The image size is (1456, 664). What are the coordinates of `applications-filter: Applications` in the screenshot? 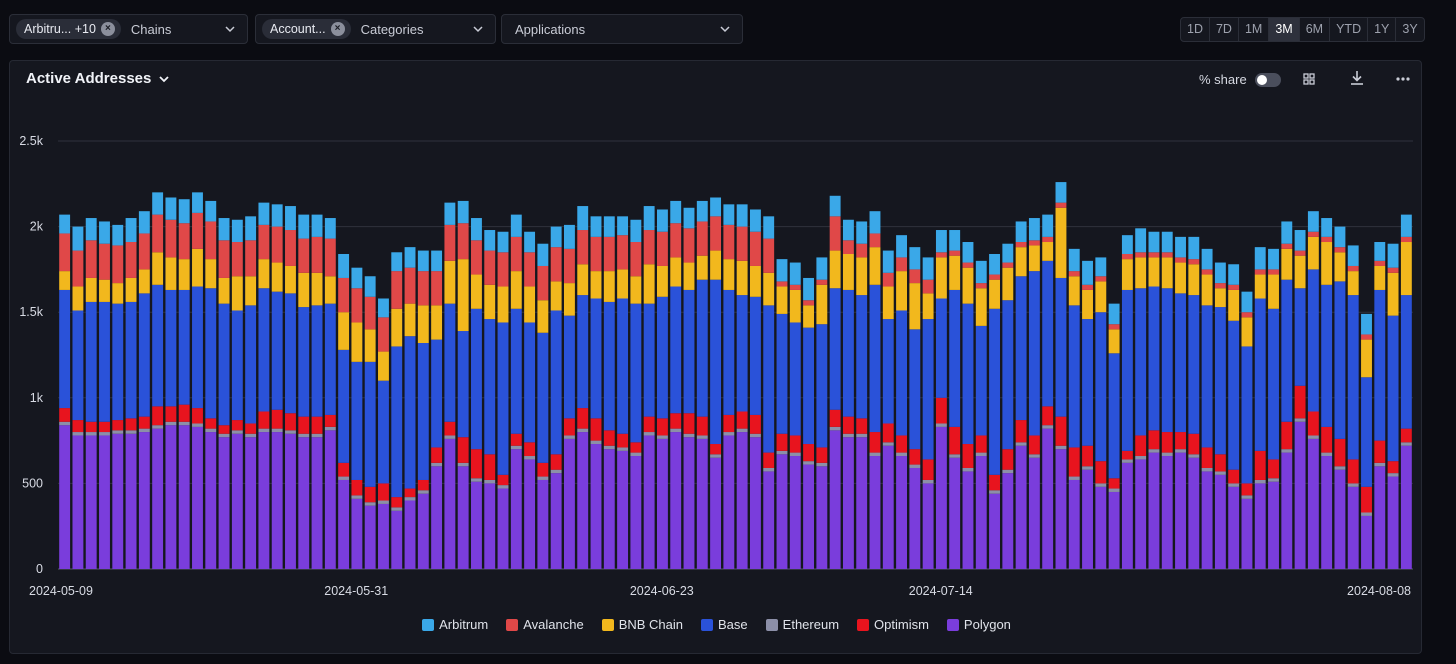 It's located at (622, 29).